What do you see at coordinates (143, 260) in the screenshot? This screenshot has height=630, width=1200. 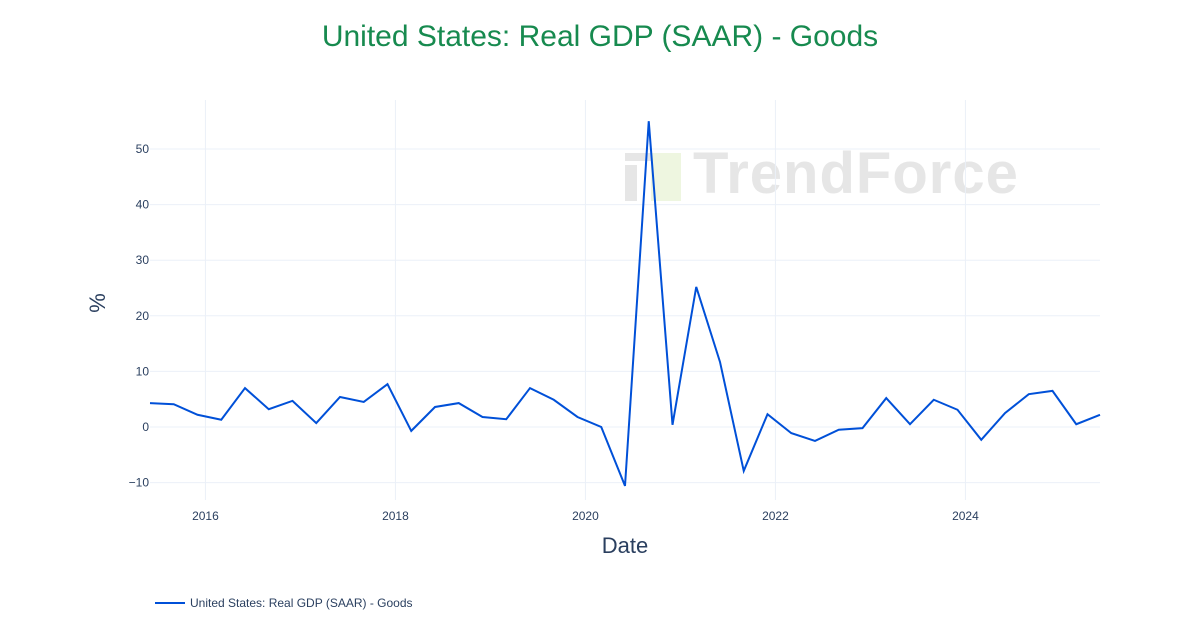 I see `y-tick-label: 30` at bounding box center [143, 260].